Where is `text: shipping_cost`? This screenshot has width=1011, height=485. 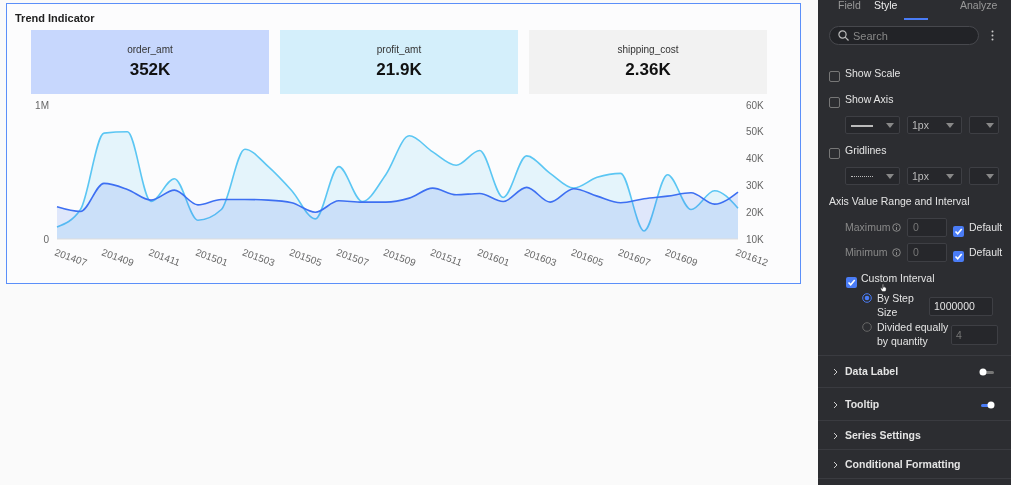
text: shipping_cost is located at coordinates (648, 49).